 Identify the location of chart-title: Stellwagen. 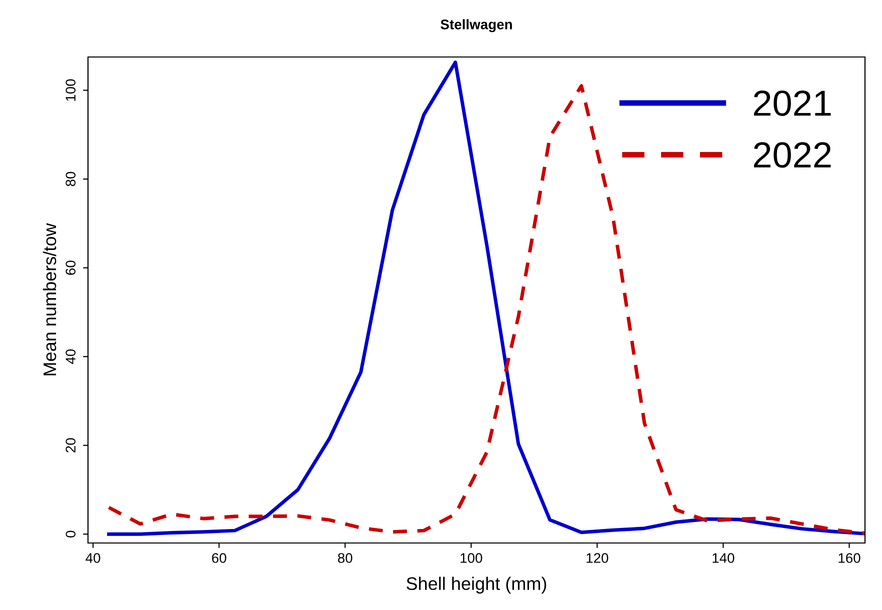
(476, 25).